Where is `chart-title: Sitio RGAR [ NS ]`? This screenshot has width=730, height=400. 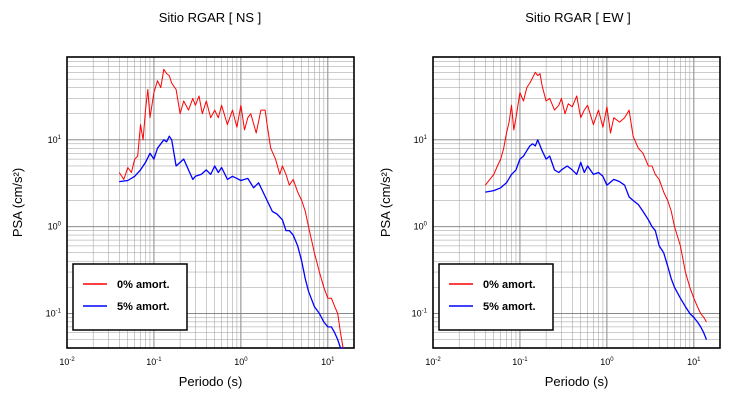 chart-title: Sitio RGAR [ NS ] is located at coordinates (210, 17).